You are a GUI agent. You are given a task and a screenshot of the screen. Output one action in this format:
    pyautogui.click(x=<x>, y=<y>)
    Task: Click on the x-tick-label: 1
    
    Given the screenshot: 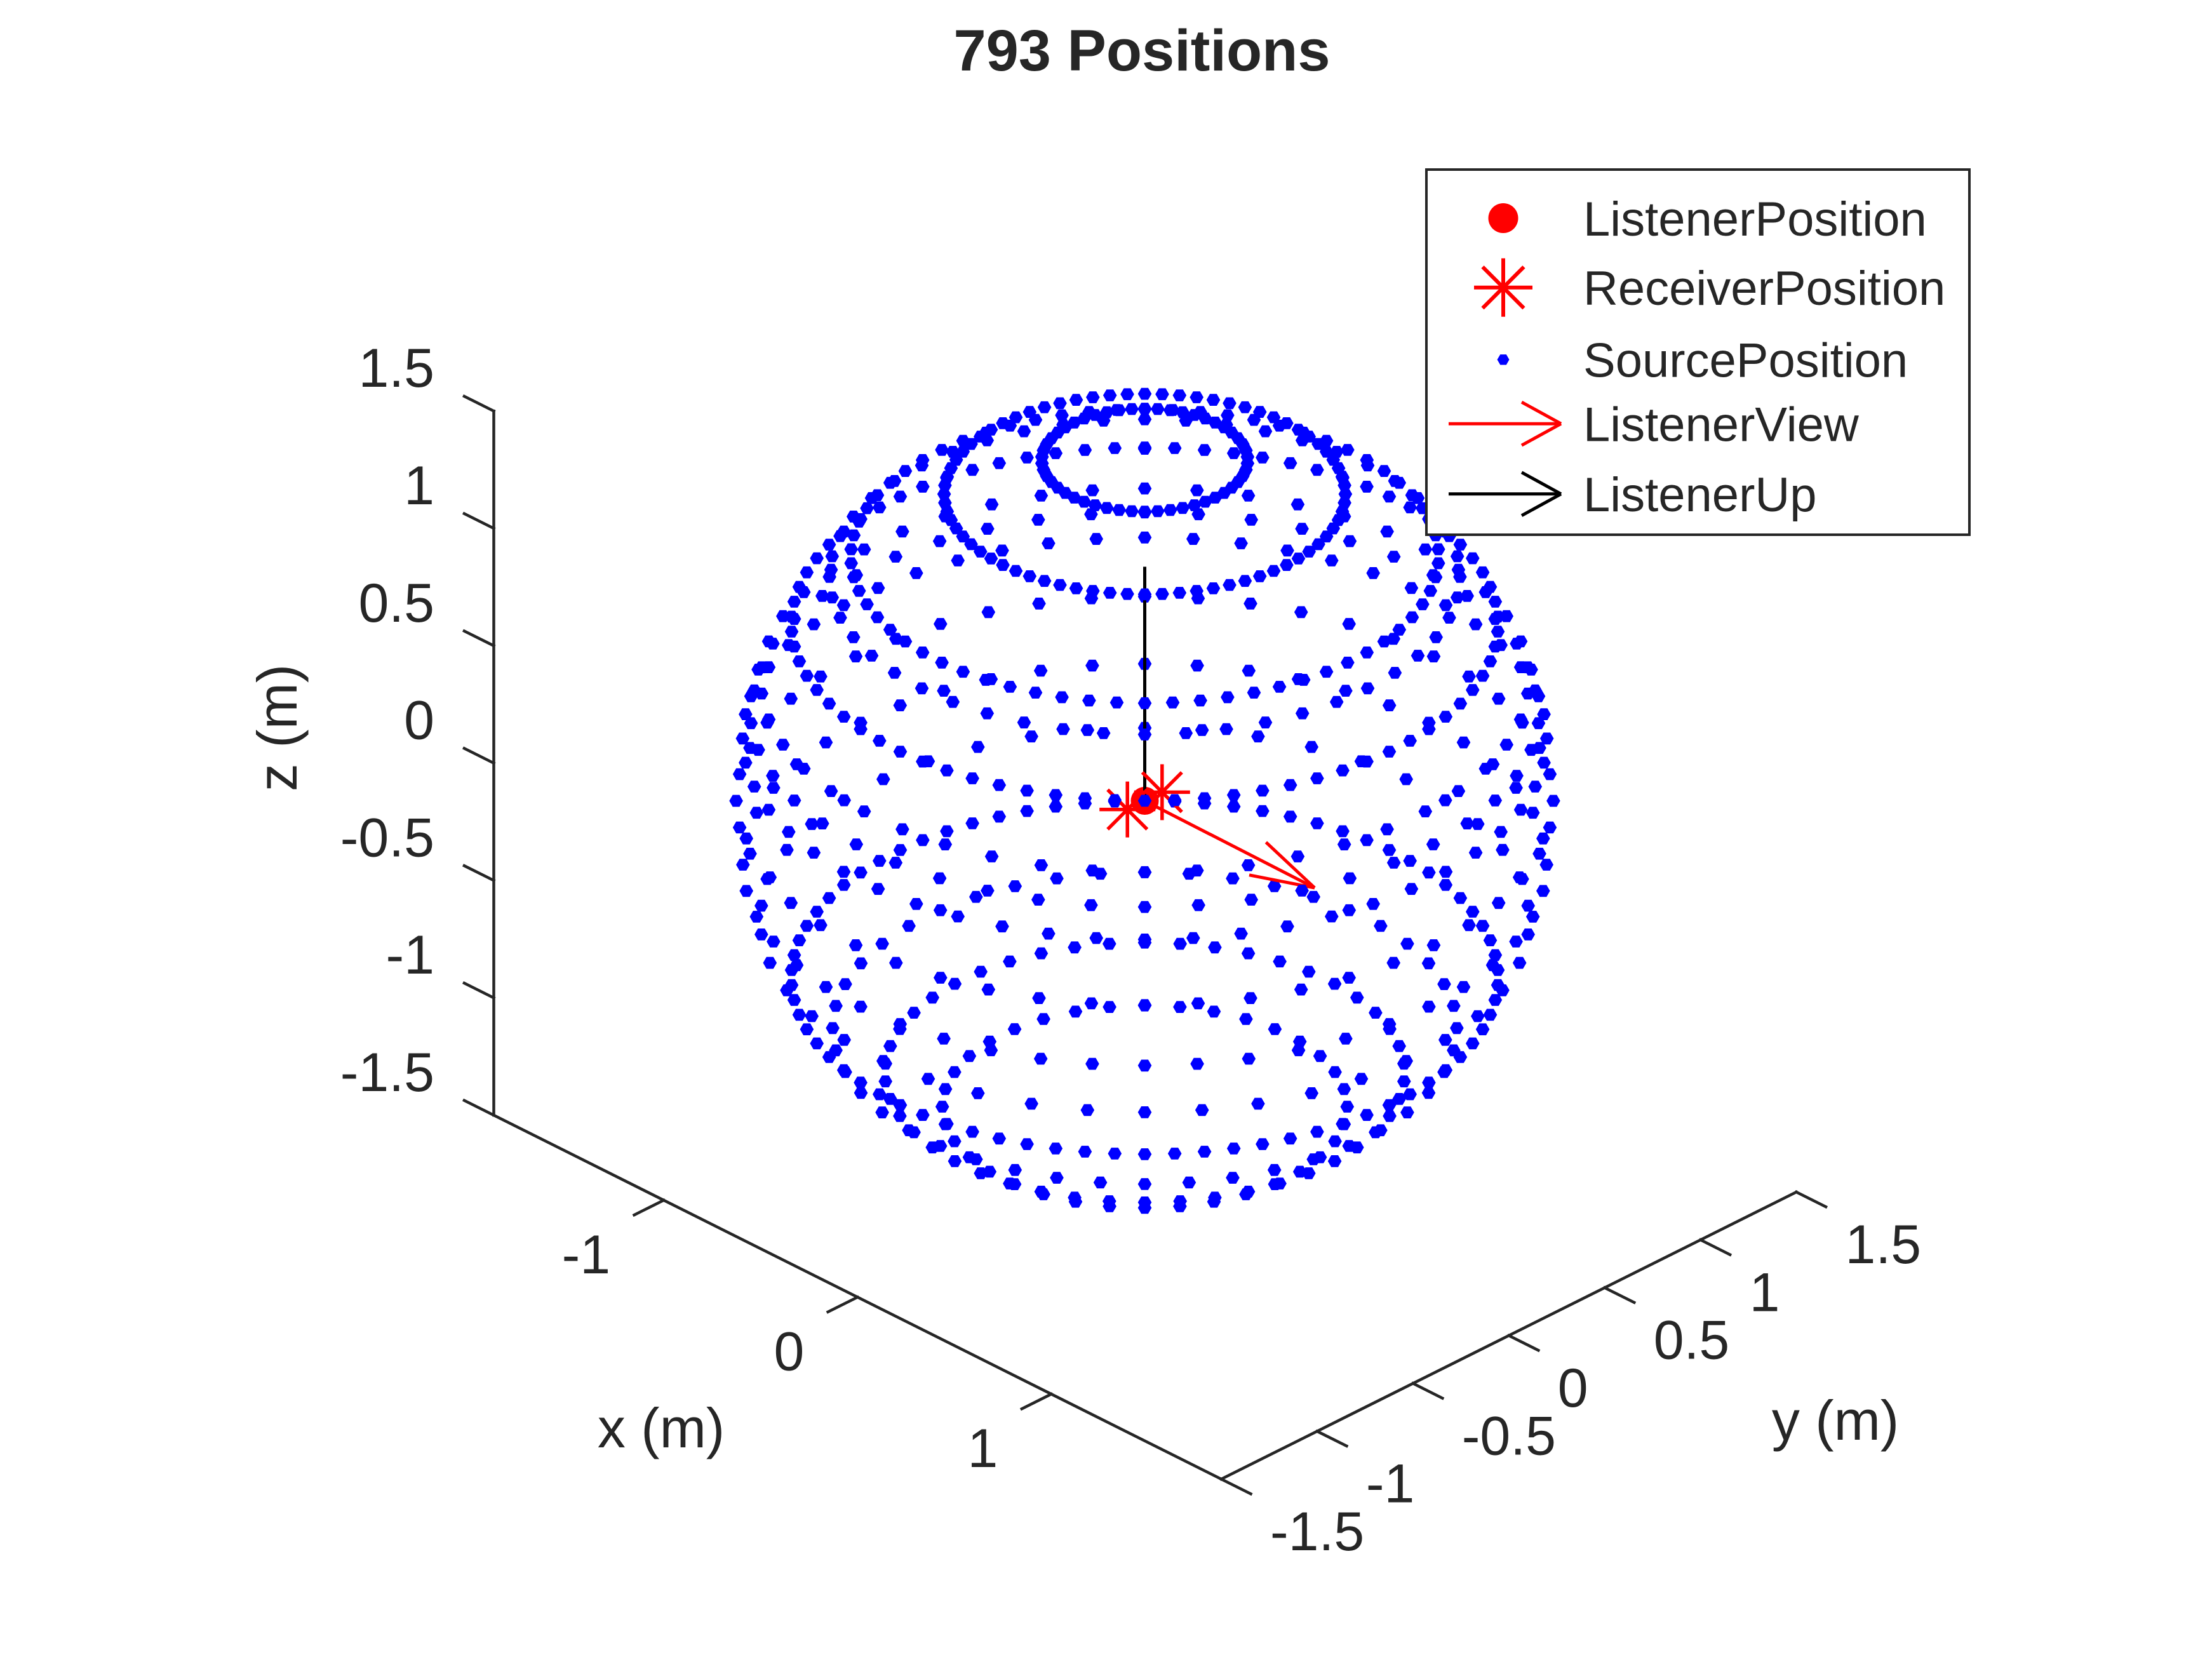 What is the action you would take?
    pyautogui.click(x=983, y=1448)
    